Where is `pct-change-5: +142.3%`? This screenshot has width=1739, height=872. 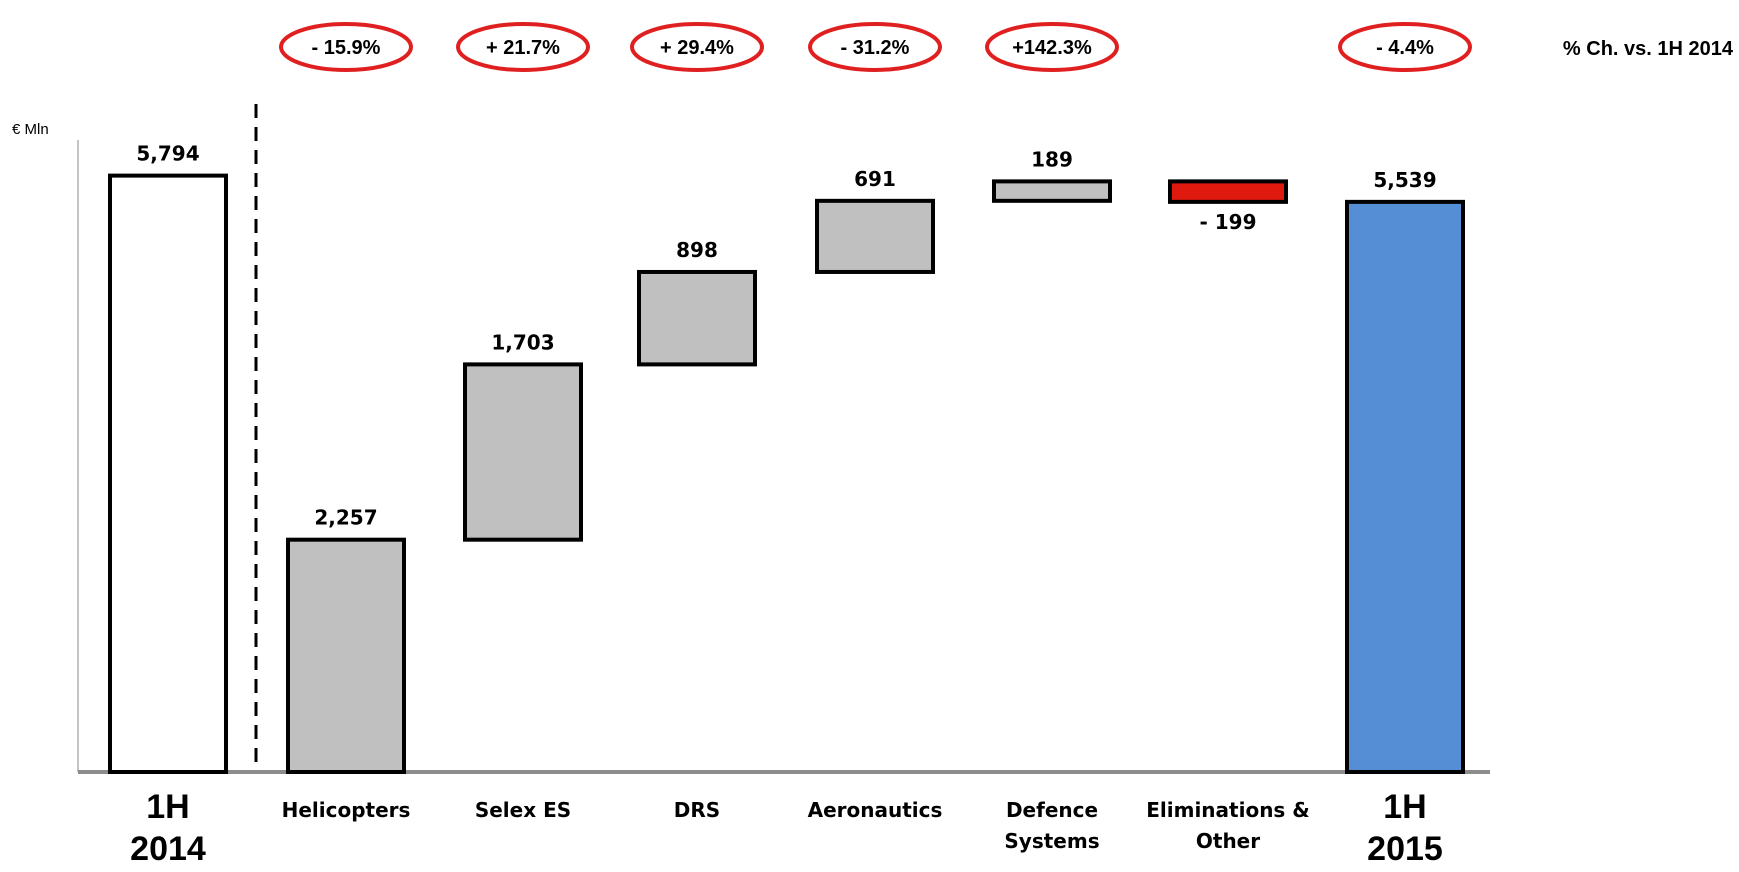
pct-change-5: +142.3% is located at coordinates (1052, 48).